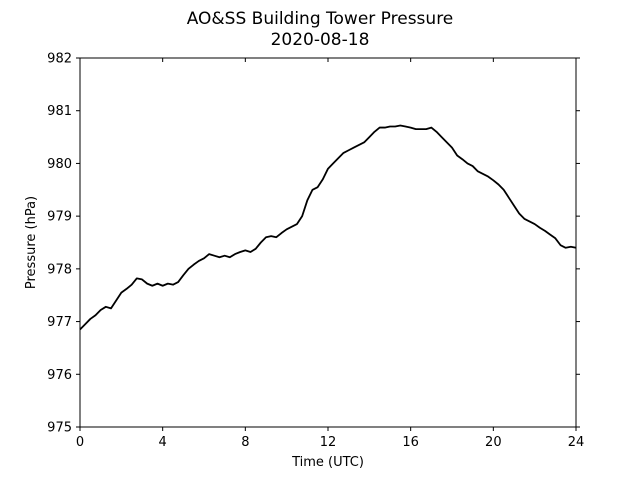 Image resolution: width=640 pixels, height=480 pixels. What do you see at coordinates (328, 442) in the screenshot?
I see `x-tick-label: 12` at bounding box center [328, 442].